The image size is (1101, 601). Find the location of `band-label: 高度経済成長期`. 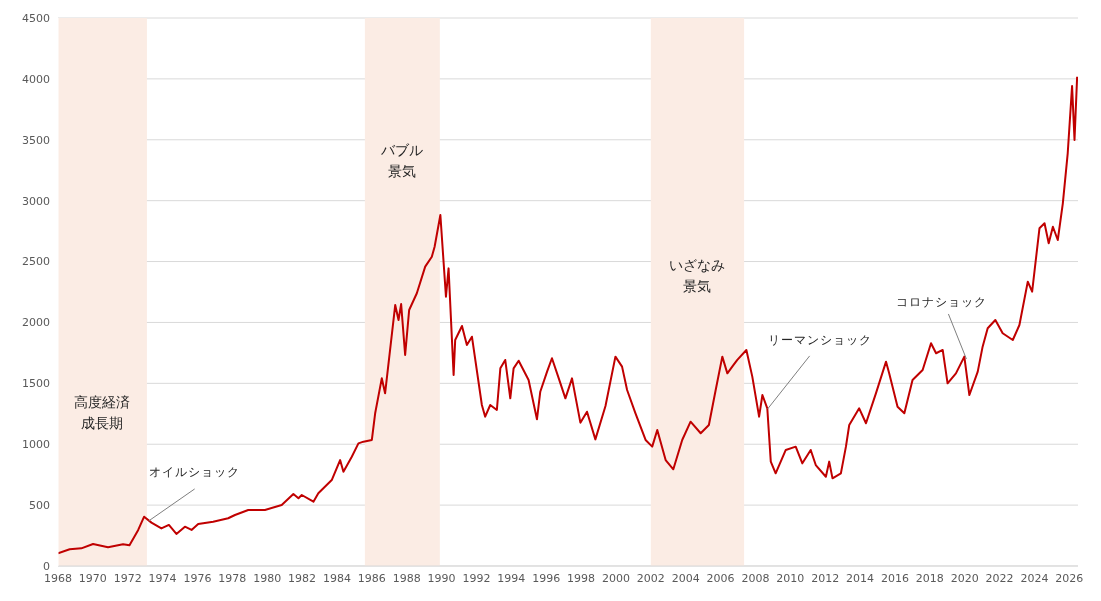

band-label: 高度経済成長期 is located at coordinates (102, 413).